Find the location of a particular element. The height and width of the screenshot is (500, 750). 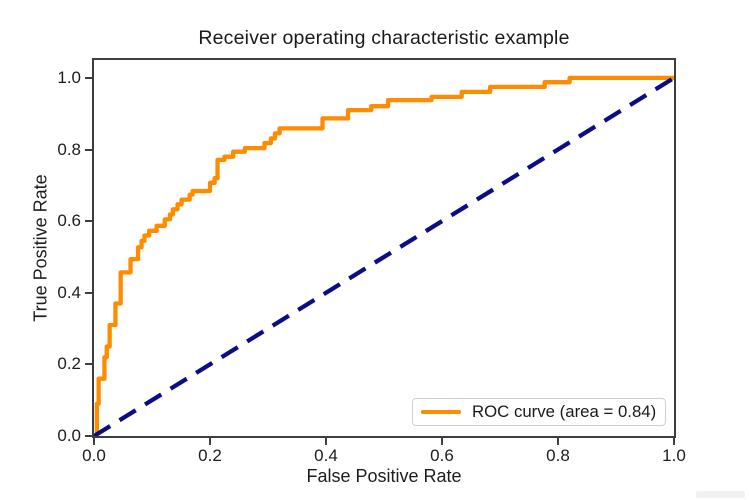

x-tick-label: 0.0 is located at coordinates (94, 455).